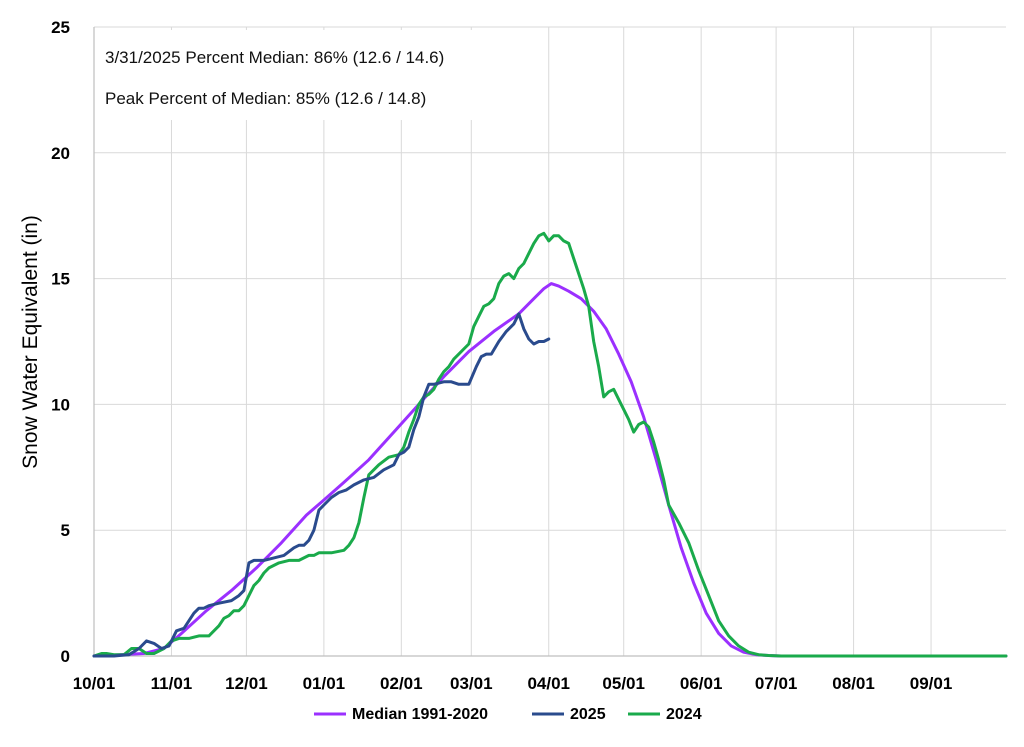 This screenshot has height=747, width=1024. Describe the element at coordinates (60, 27) in the screenshot. I see `y-tick-label: 25` at that location.